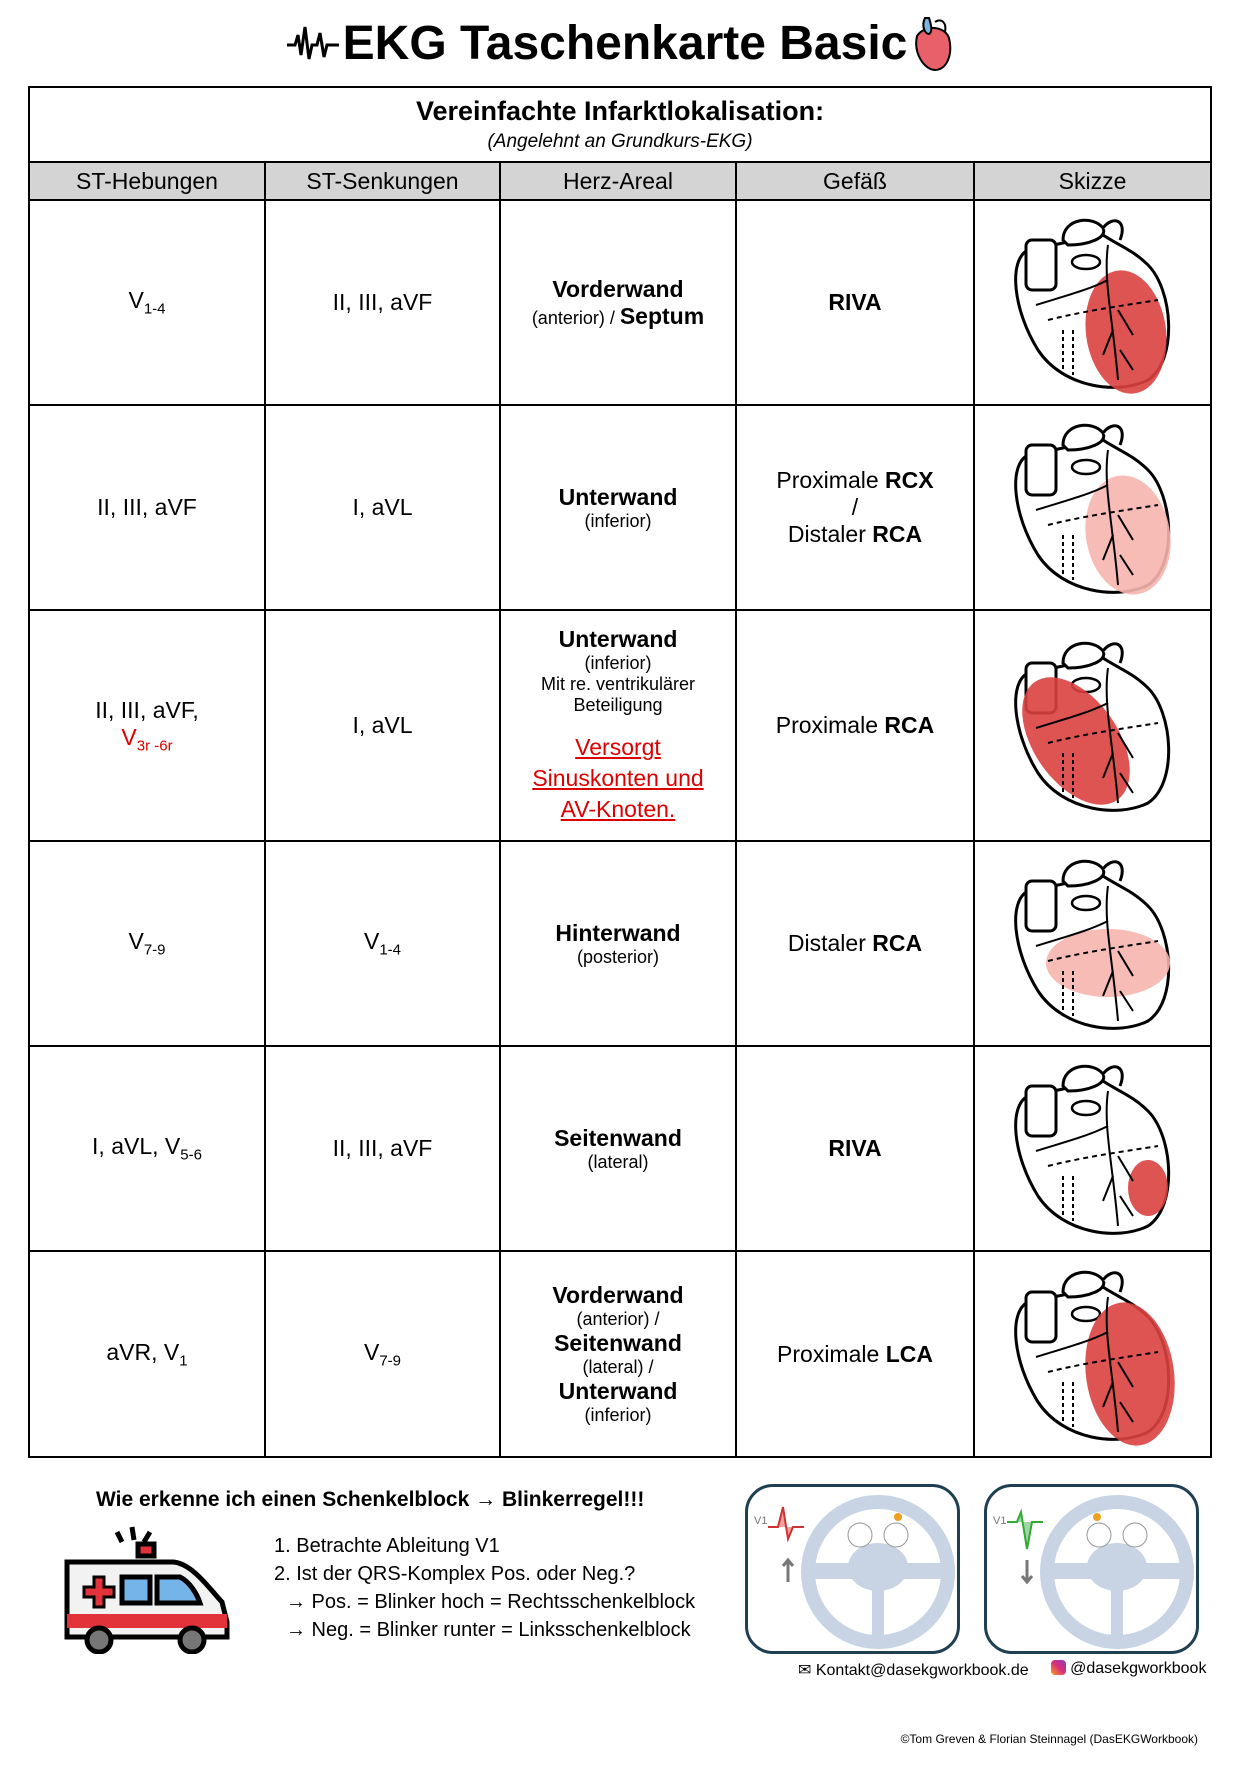 The image size is (1240, 1766). Describe the element at coordinates (1128, 1670) in the screenshot. I see `instagram-link: @dasekgworkbook` at that location.